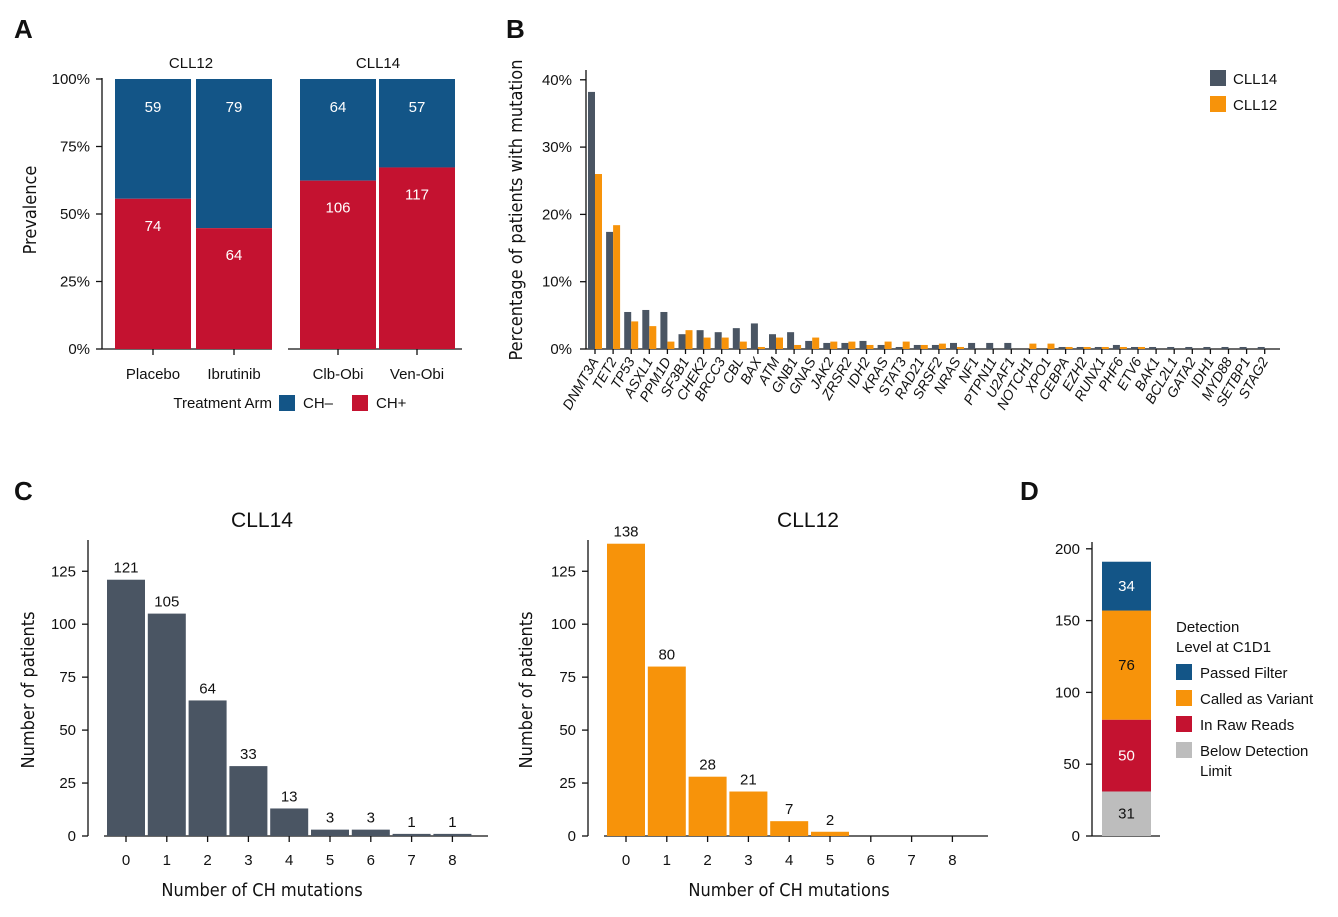 This screenshot has height=917, width=1338. What do you see at coordinates (153, 374) in the screenshot?
I see `a-x-tick-label: Placebo` at bounding box center [153, 374].